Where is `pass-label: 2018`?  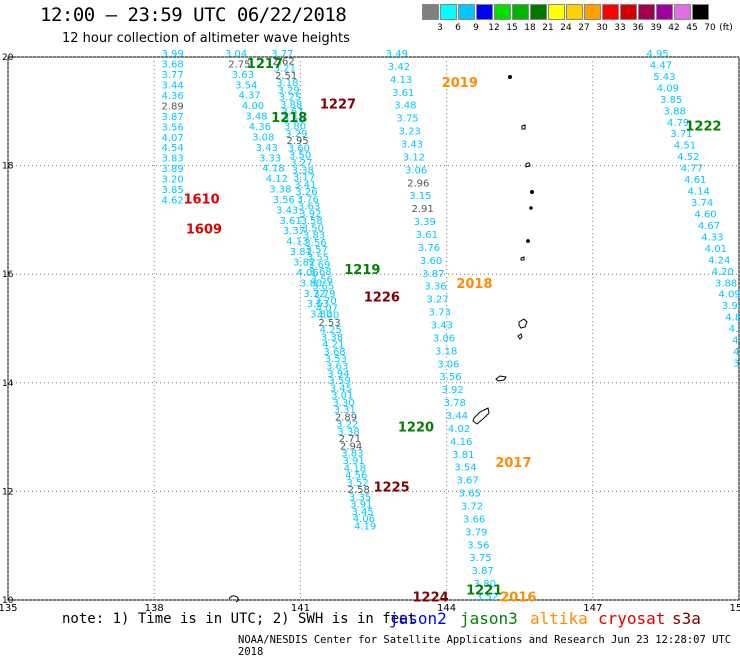
pass-label: 2018 is located at coordinates (474, 284).